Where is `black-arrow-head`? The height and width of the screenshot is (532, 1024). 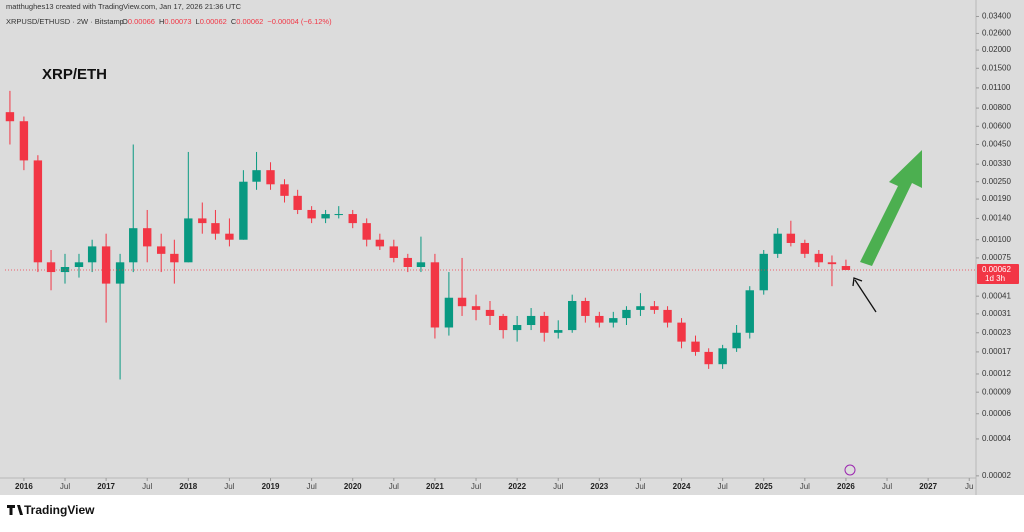
black-arrow-head is located at coordinates (857, 282).